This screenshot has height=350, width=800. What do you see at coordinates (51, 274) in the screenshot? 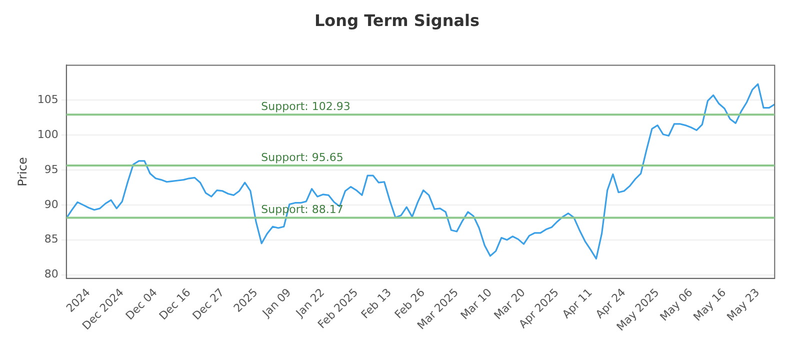
I see `y-tick-label: 80` at bounding box center [51, 274].